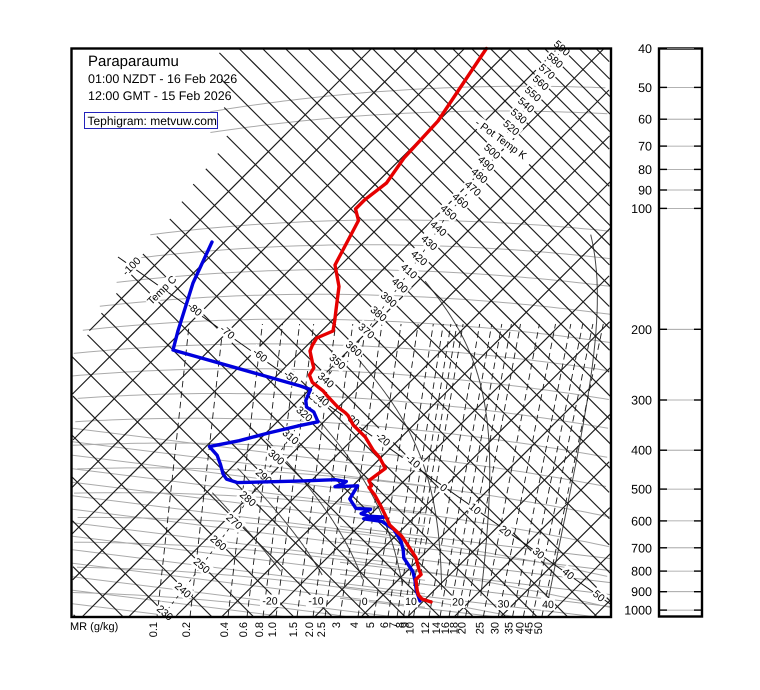 The width and height of the screenshot is (760, 690). Describe the element at coordinates (365, 602) in the screenshot. I see `svg-text: 0` at that location.